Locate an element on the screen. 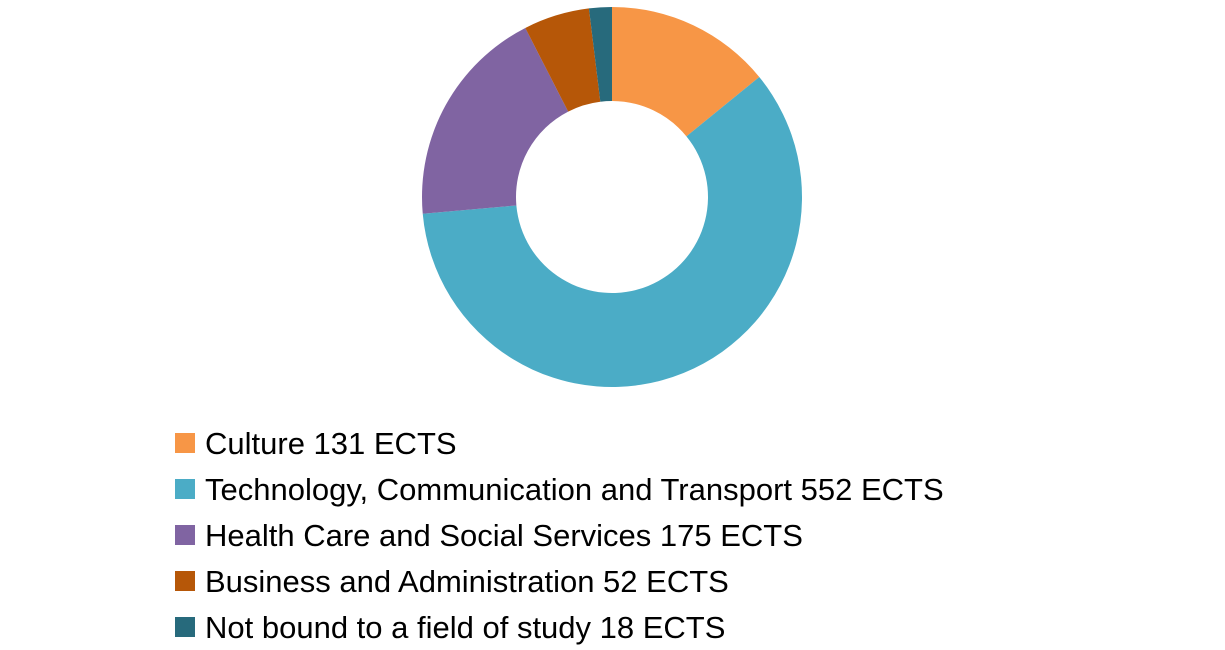 The height and width of the screenshot is (650, 1225). legend-item-not-bound: Not bound to a field of study 18 ECTS is located at coordinates (559, 627).